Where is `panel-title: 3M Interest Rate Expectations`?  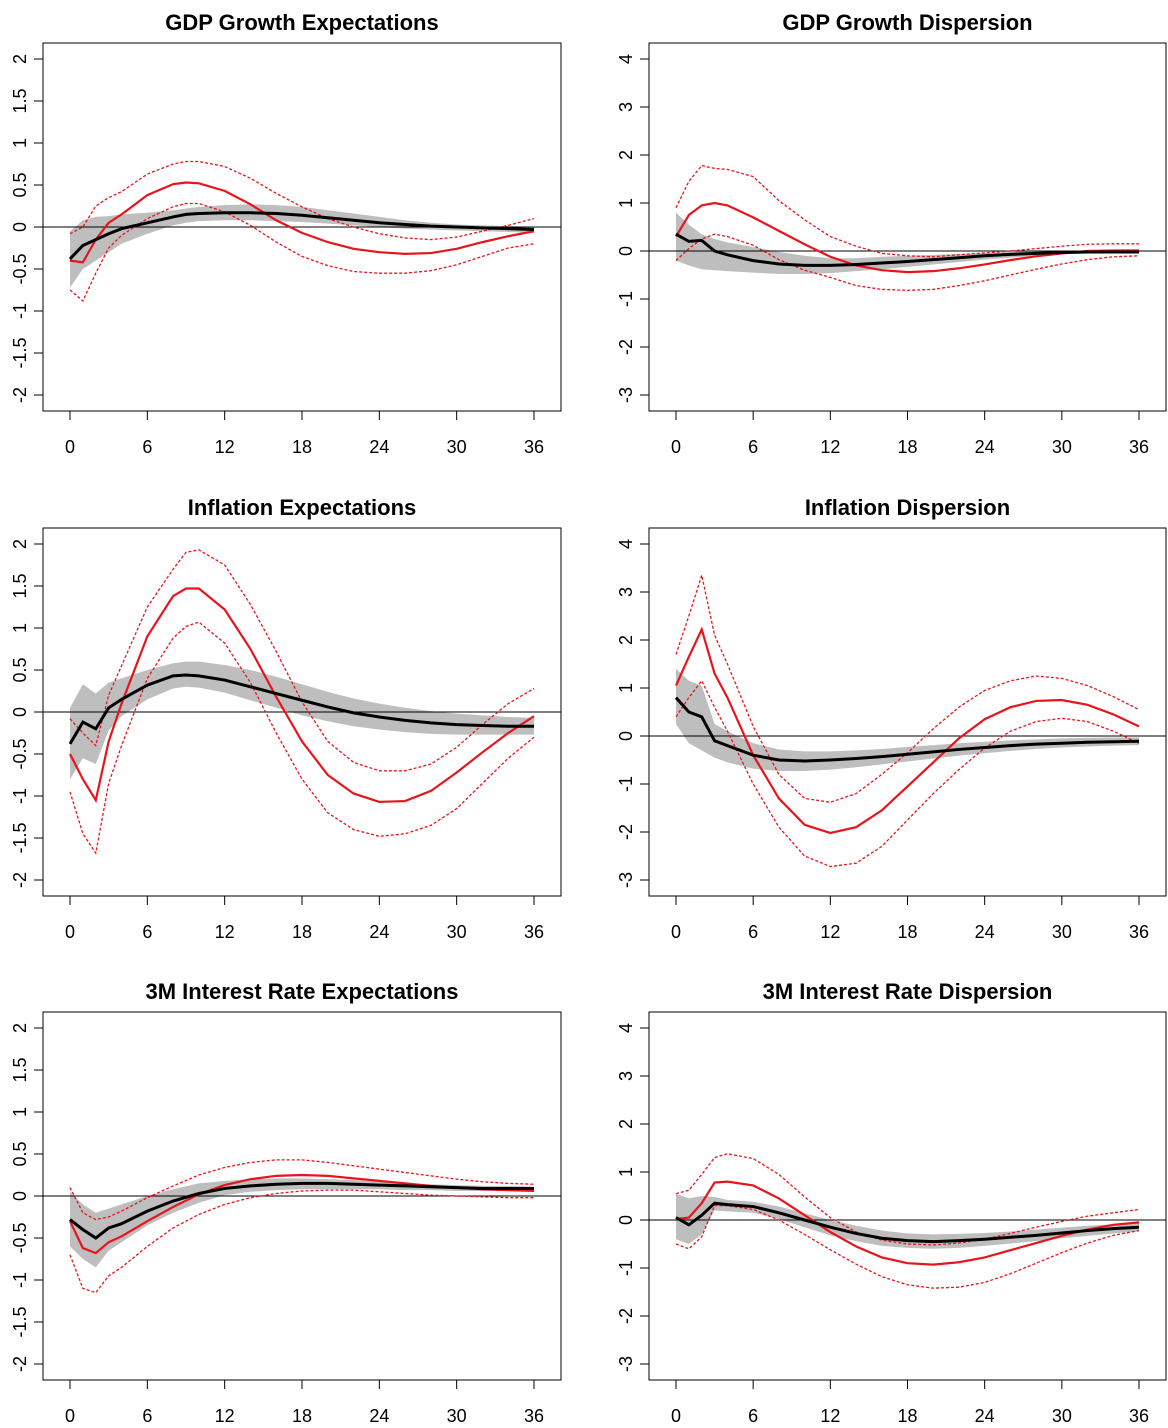
panel-title: 3M Interest Rate Expectations is located at coordinates (302, 991).